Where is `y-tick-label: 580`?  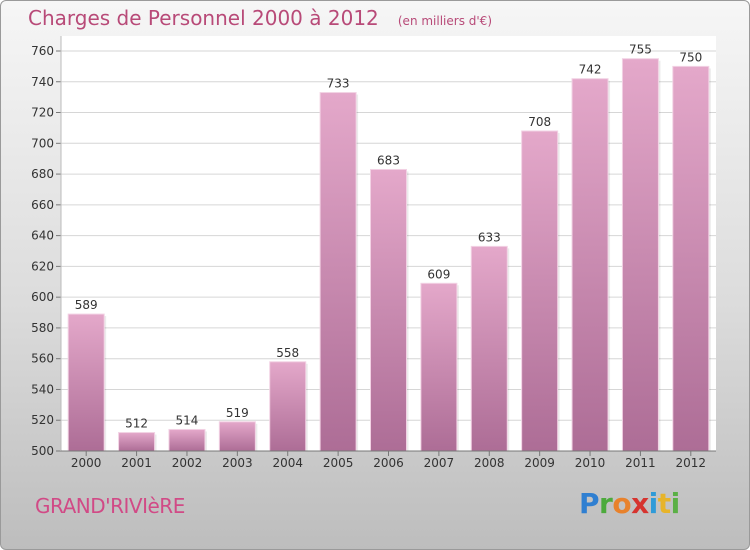
y-tick-label: 580 is located at coordinates (42, 328).